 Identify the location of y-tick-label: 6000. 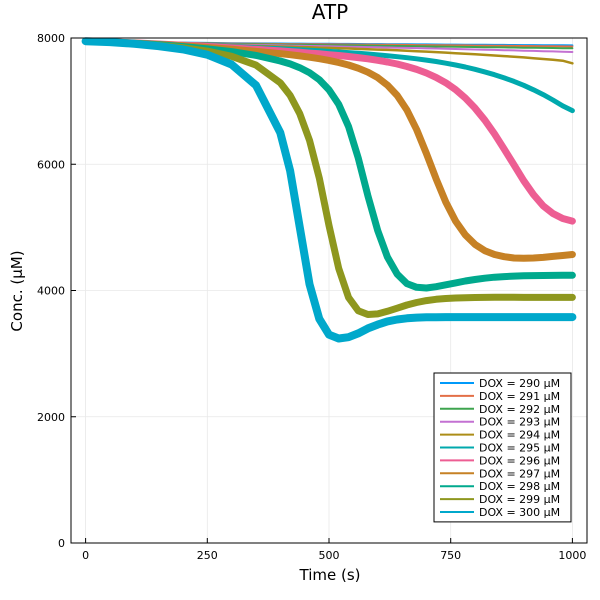
(51, 164).